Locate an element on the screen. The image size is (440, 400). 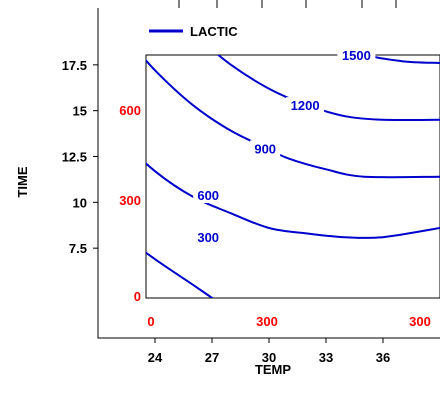
x-tick-label: 30 is located at coordinates (269, 357).